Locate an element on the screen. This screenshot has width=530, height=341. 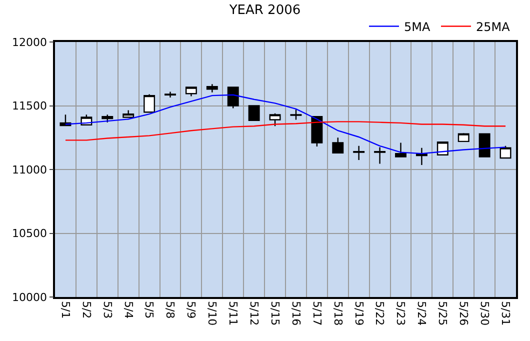
x-tick-label: 5/17 is located at coordinates (317, 313).